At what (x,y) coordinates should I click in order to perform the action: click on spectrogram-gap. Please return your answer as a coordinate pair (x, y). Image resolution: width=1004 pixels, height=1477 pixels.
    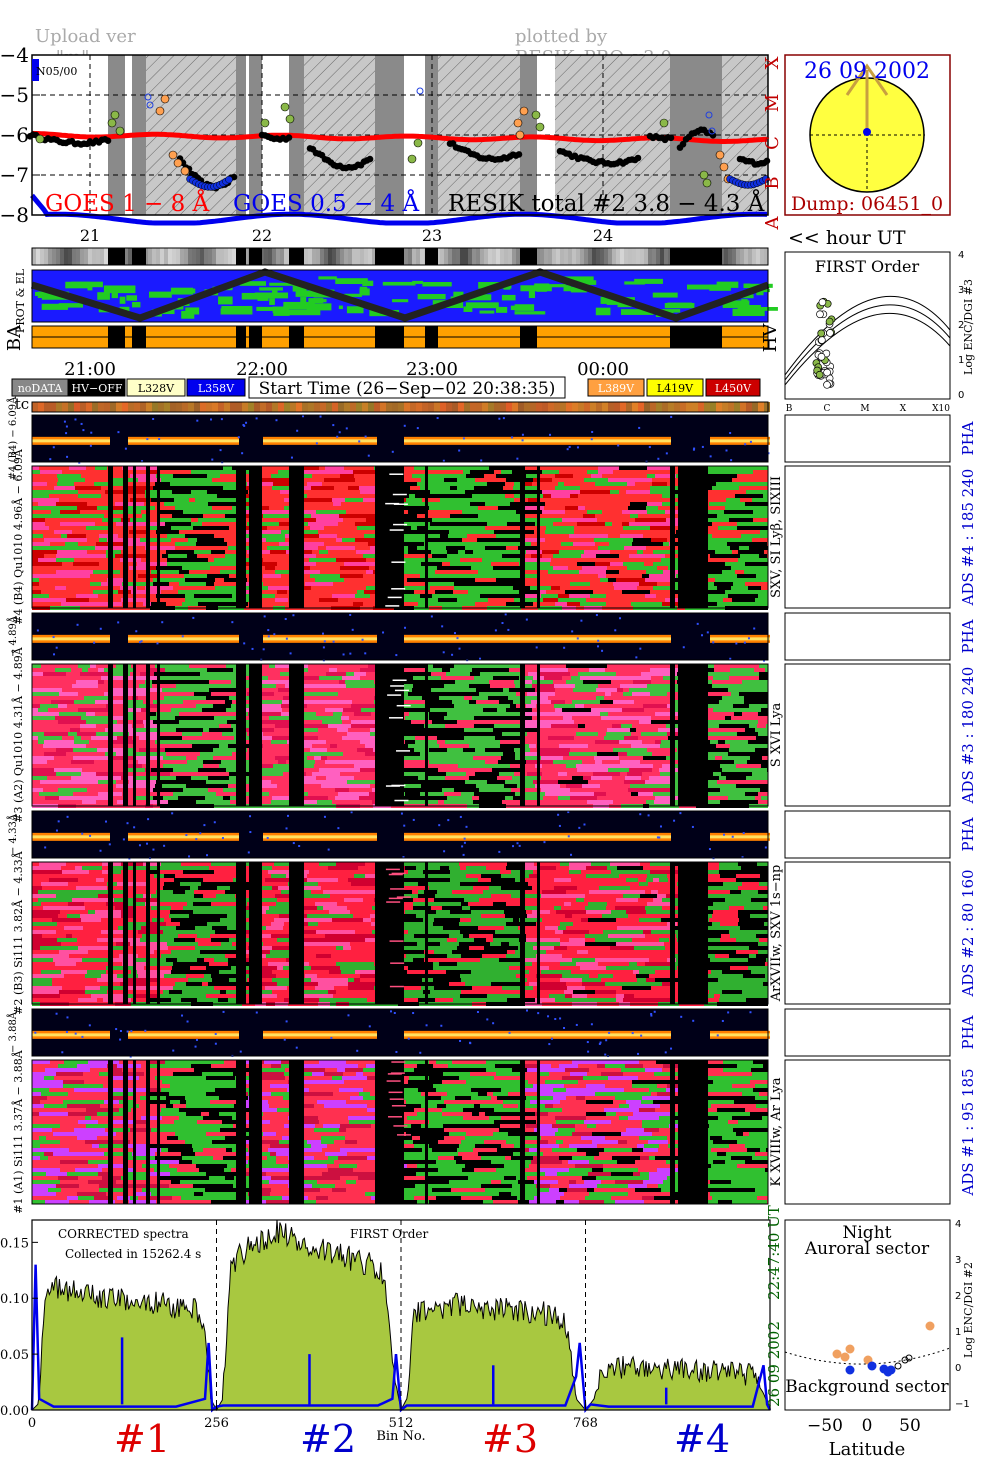
    Looking at the image, I should click on (241, 735).